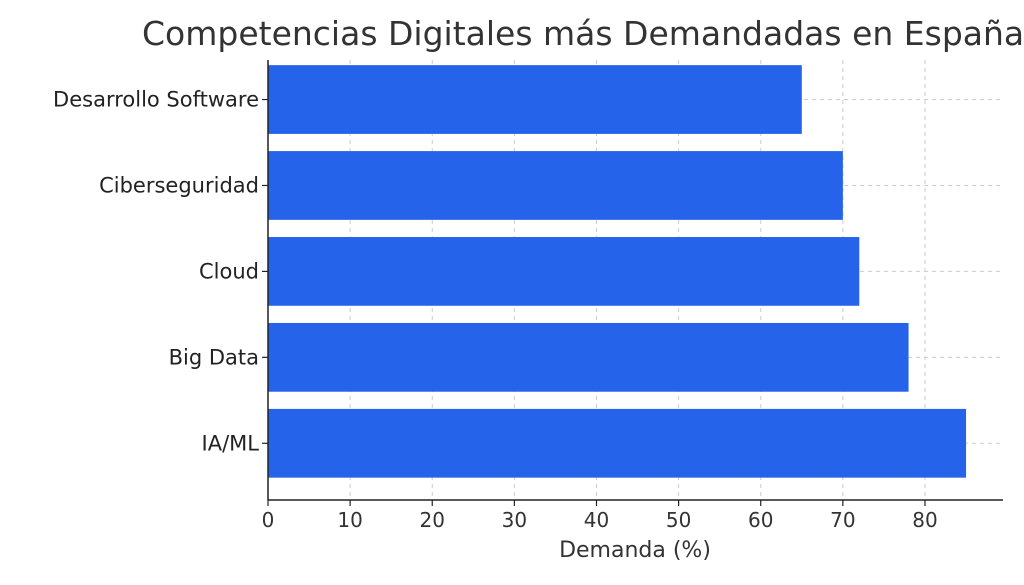  Describe the element at coordinates (432, 520) in the screenshot. I see `x-tick-label: 20` at that location.